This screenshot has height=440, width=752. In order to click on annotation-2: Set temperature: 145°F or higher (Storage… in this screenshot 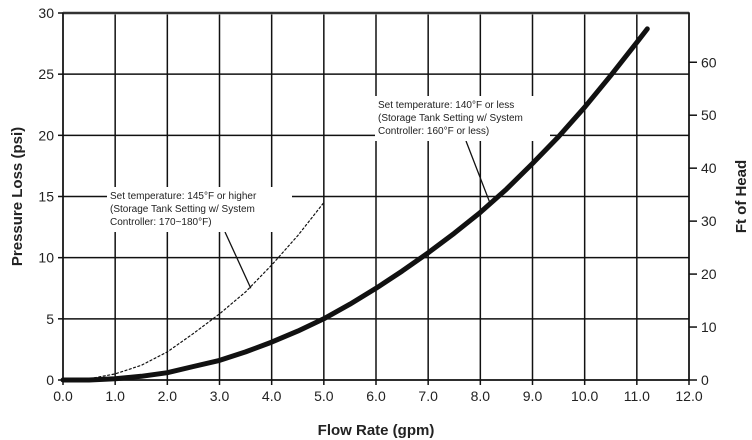, I will do `click(199, 238)`.